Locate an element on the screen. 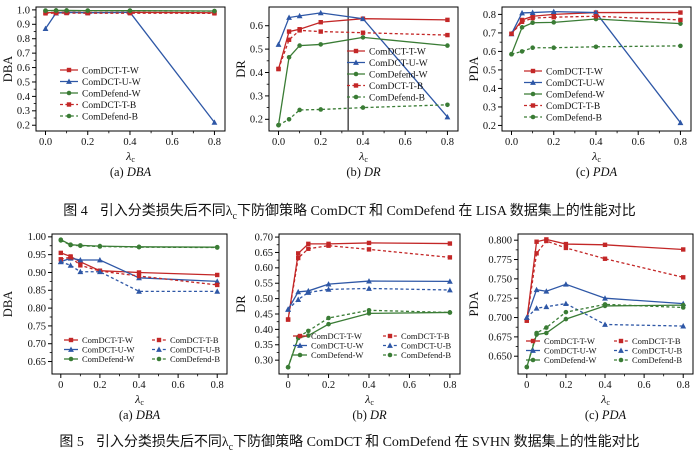 The width and height of the screenshot is (699, 457). legend-label-ComDCT-T-B: ComDCT-T-B is located at coordinates (425, 336).